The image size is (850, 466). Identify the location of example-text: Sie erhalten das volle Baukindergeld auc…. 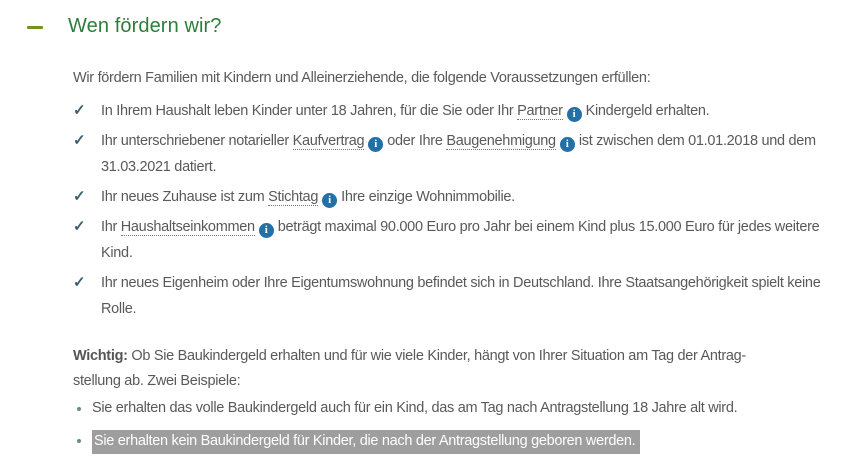
(415, 408).